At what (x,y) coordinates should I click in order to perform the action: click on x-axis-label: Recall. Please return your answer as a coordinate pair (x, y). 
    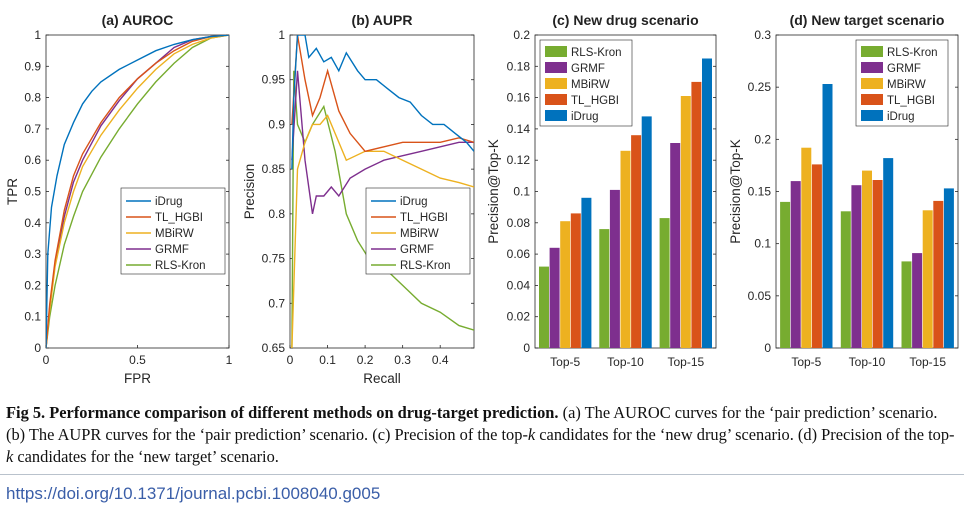
    Looking at the image, I should click on (382, 378).